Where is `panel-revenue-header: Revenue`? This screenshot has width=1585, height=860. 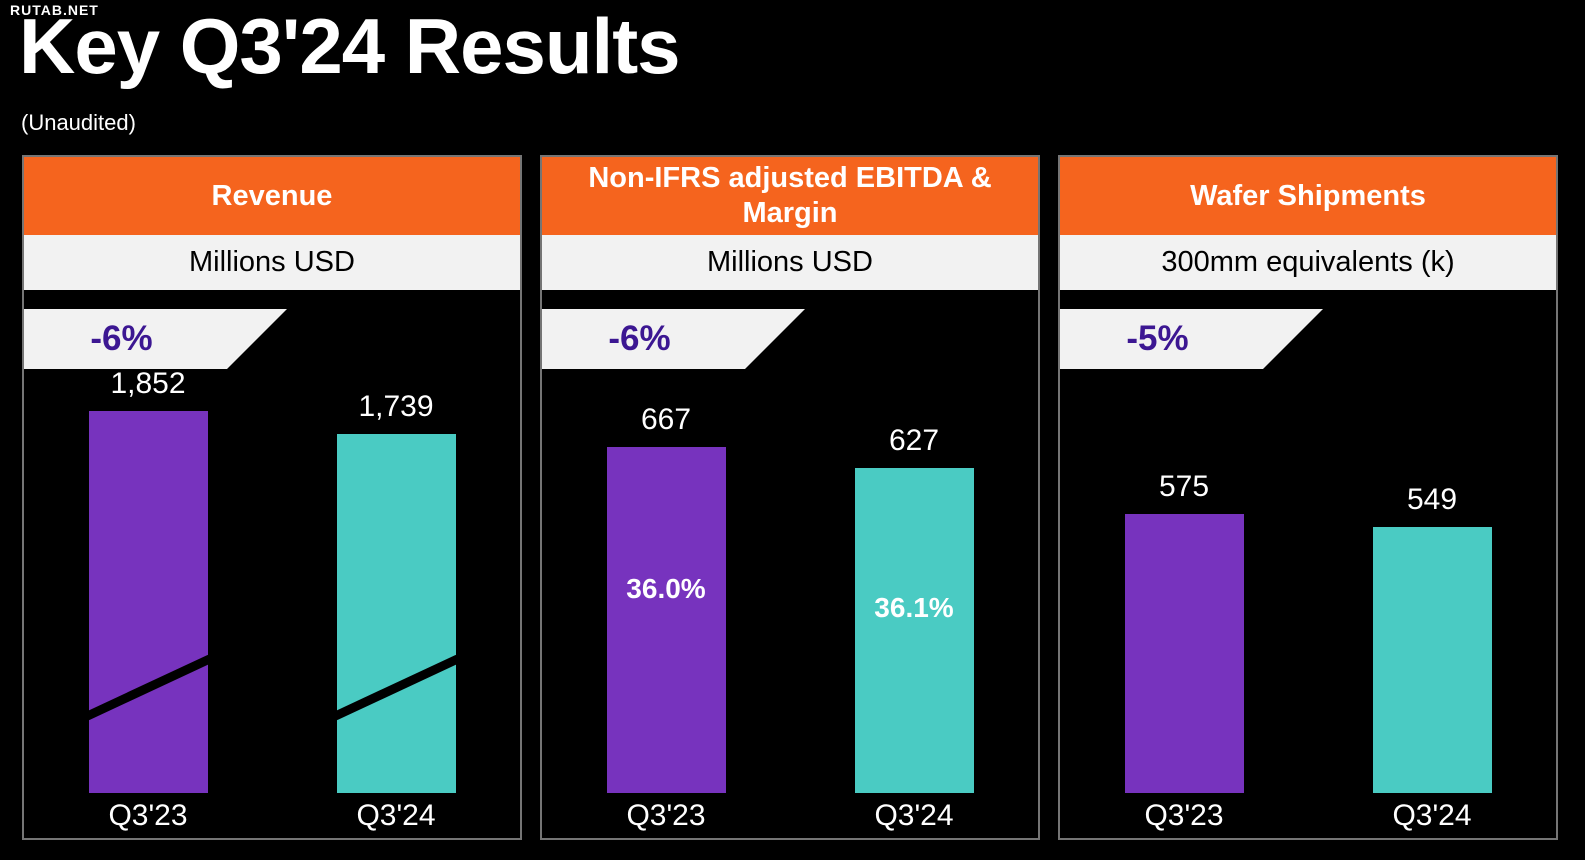
panel-revenue-header: Revenue is located at coordinates (272, 196).